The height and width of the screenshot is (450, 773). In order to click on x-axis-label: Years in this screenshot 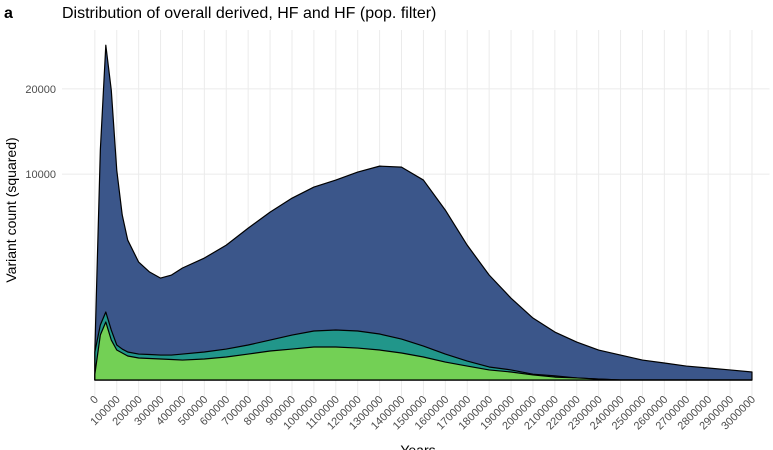, I will do `click(417, 446)`.